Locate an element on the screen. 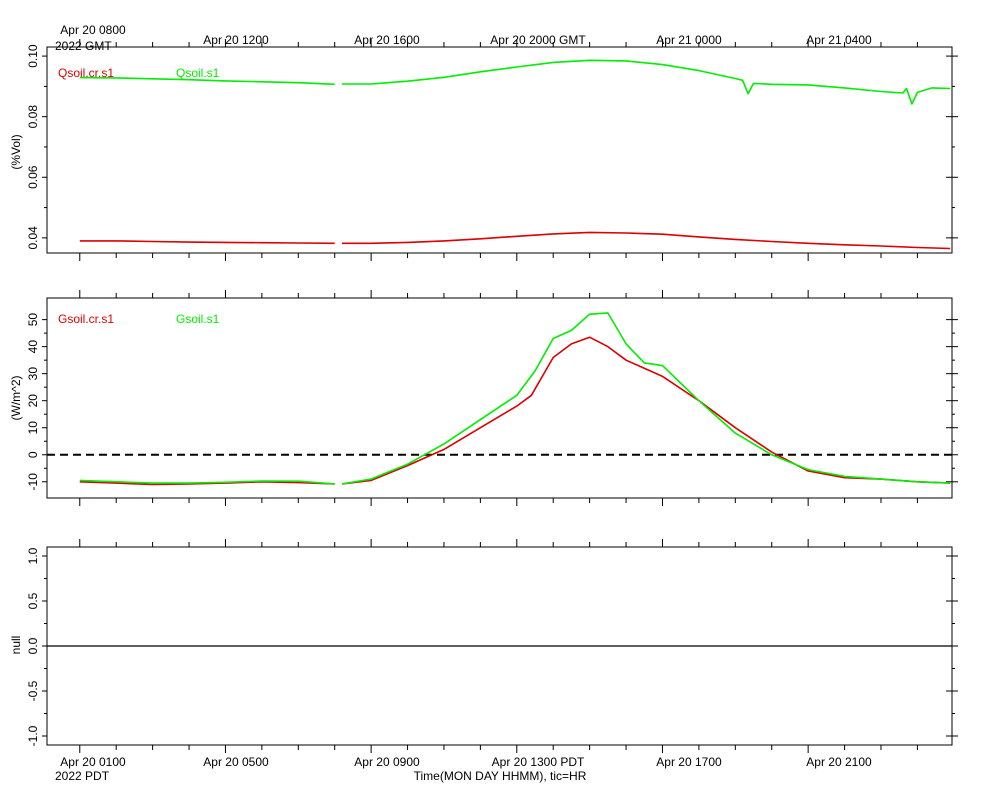 This screenshot has height=800, width=1000. y-tick-label: -10 is located at coordinates (33, 482).